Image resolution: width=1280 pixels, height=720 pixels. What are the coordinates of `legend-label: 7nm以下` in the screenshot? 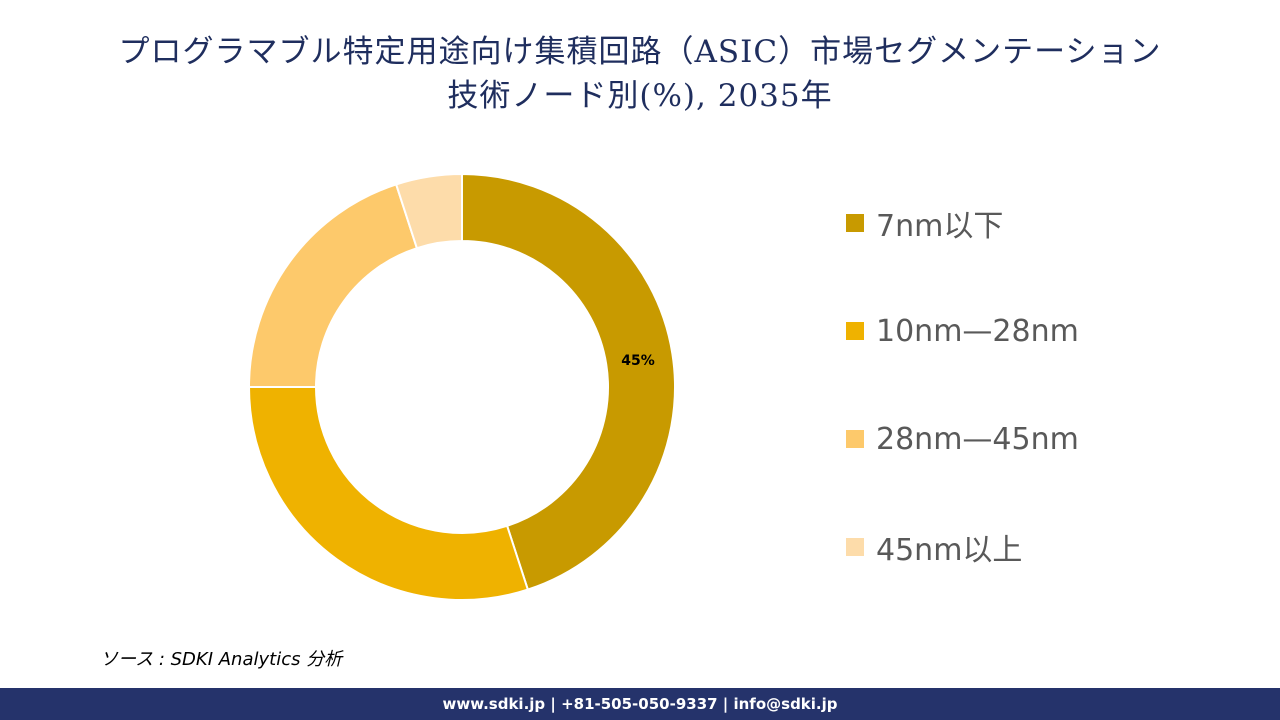 It's located at (940, 226).